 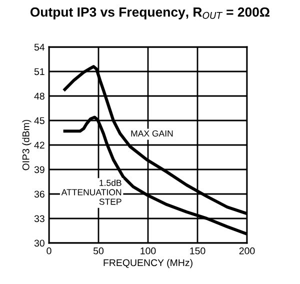 I want to click on y-tick-label: 36, so click(x=39, y=194).